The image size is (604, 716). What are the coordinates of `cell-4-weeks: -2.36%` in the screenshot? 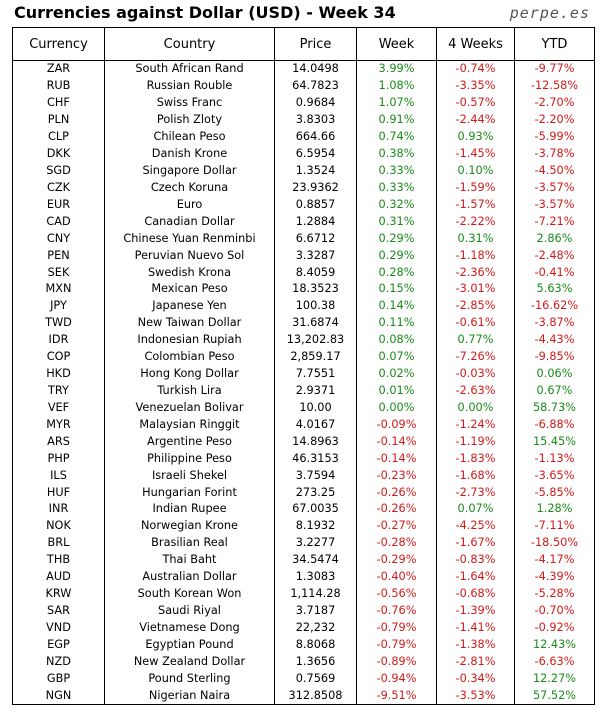 It's located at (475, 272).